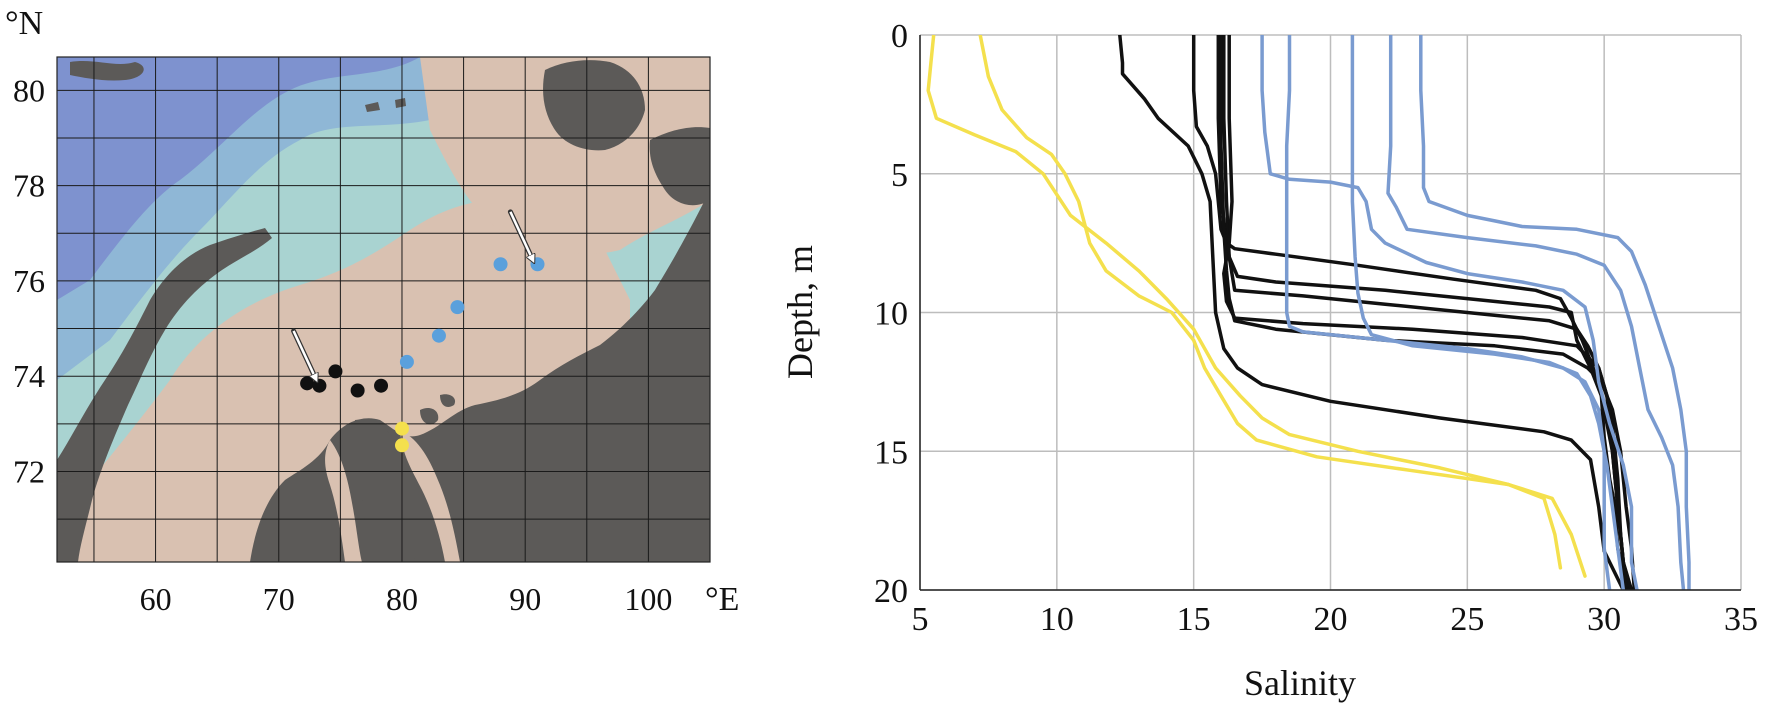 Image resolution: width=1771 pixels, height=712 pixels. What do you see at coordinates (525, 599) in the screenshot?
I see `map-x-tick: 90` at bounding box center [525, 599].